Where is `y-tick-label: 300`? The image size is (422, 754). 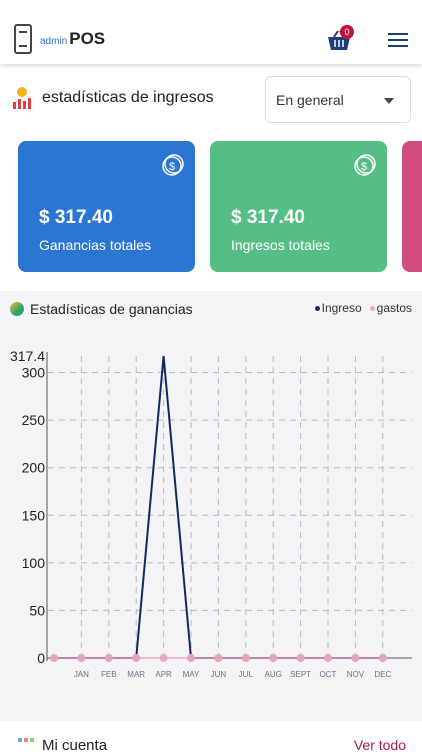
y-tick-label: 300 is located at coordinates (34, 373).